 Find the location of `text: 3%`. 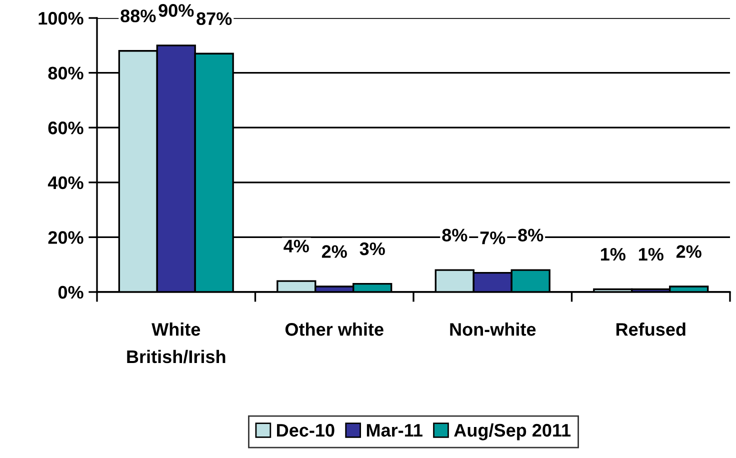

text: 3% is located at coordinates (372, 249).